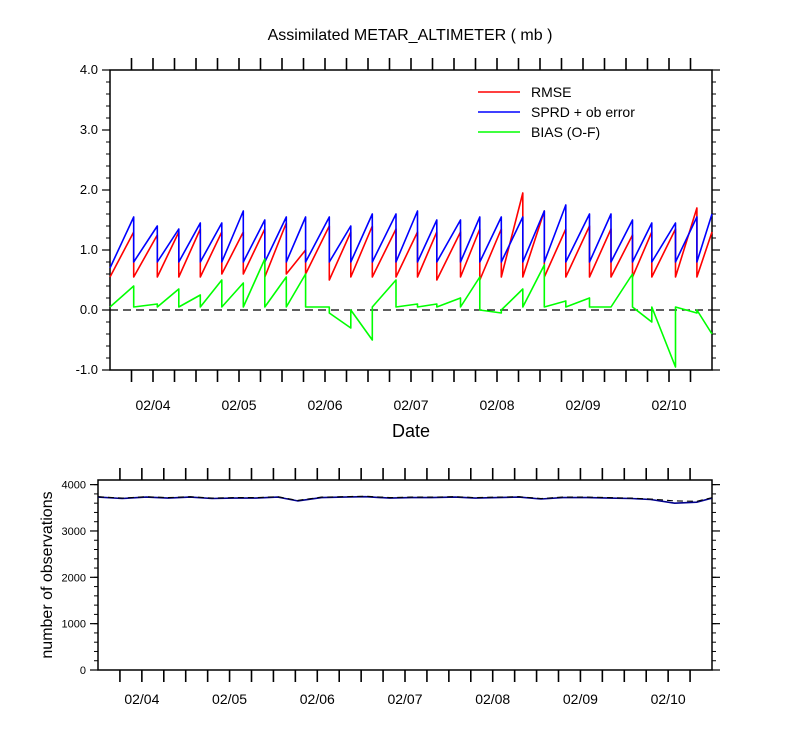  Describe the element at coordinates (89, 249) in the screenshot. I see `y-tick-label: 1.0` at that location.